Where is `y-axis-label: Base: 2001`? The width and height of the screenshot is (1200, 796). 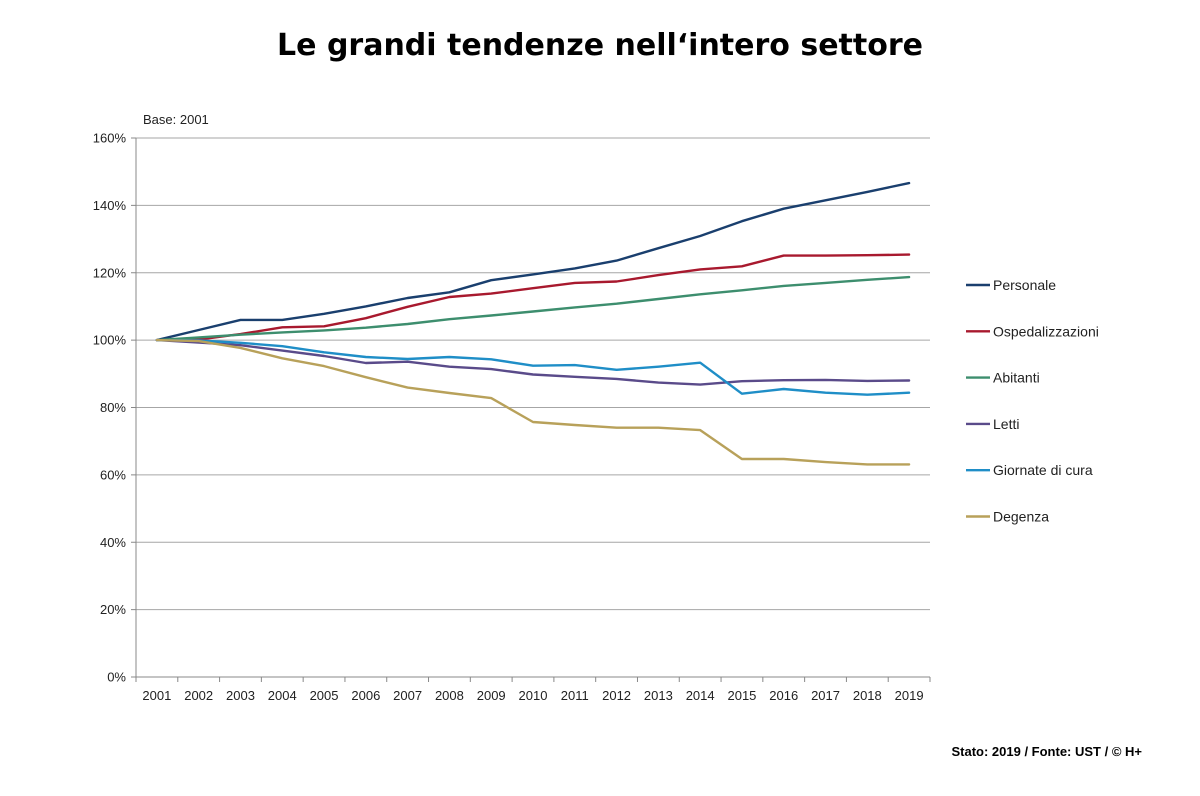
y-axis-label: Base: 2001 is located at coordinates (176, 119).